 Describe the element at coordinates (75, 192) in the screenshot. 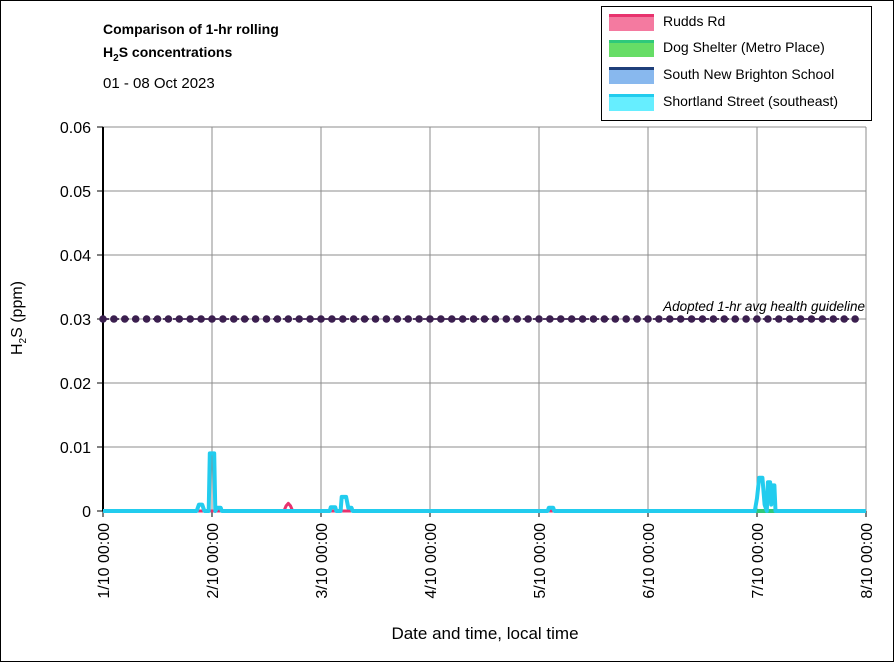

I see `y-tick-label: 0.05` at that location.